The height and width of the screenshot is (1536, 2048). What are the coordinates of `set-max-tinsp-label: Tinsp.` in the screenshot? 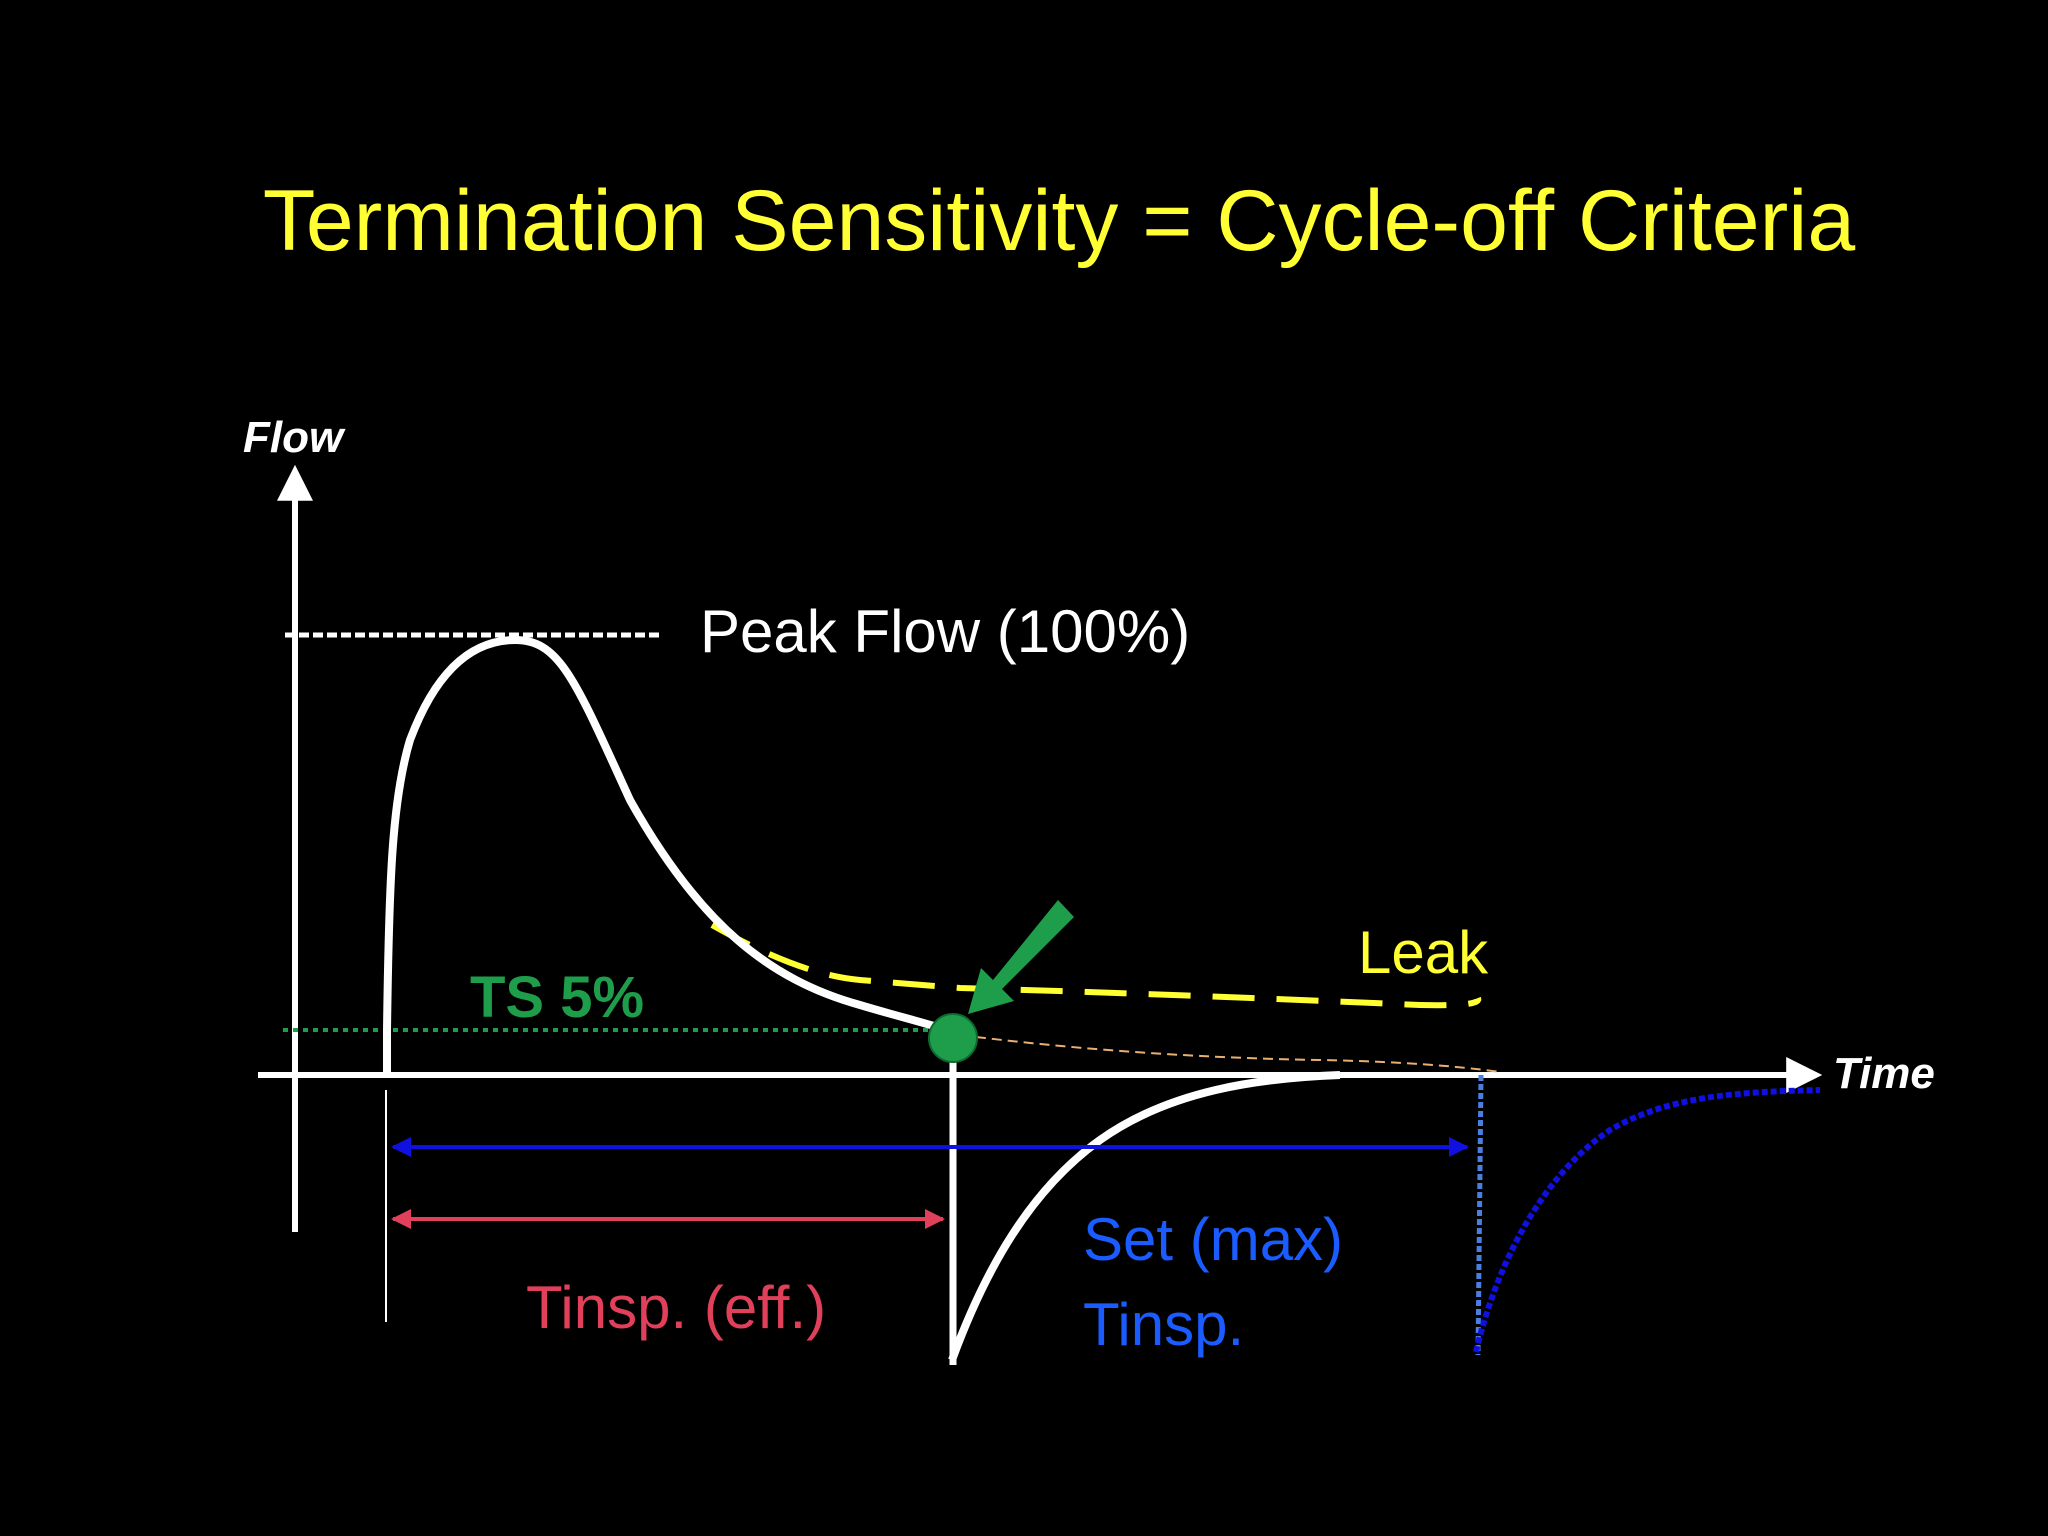 It's located at (1163, 1324).